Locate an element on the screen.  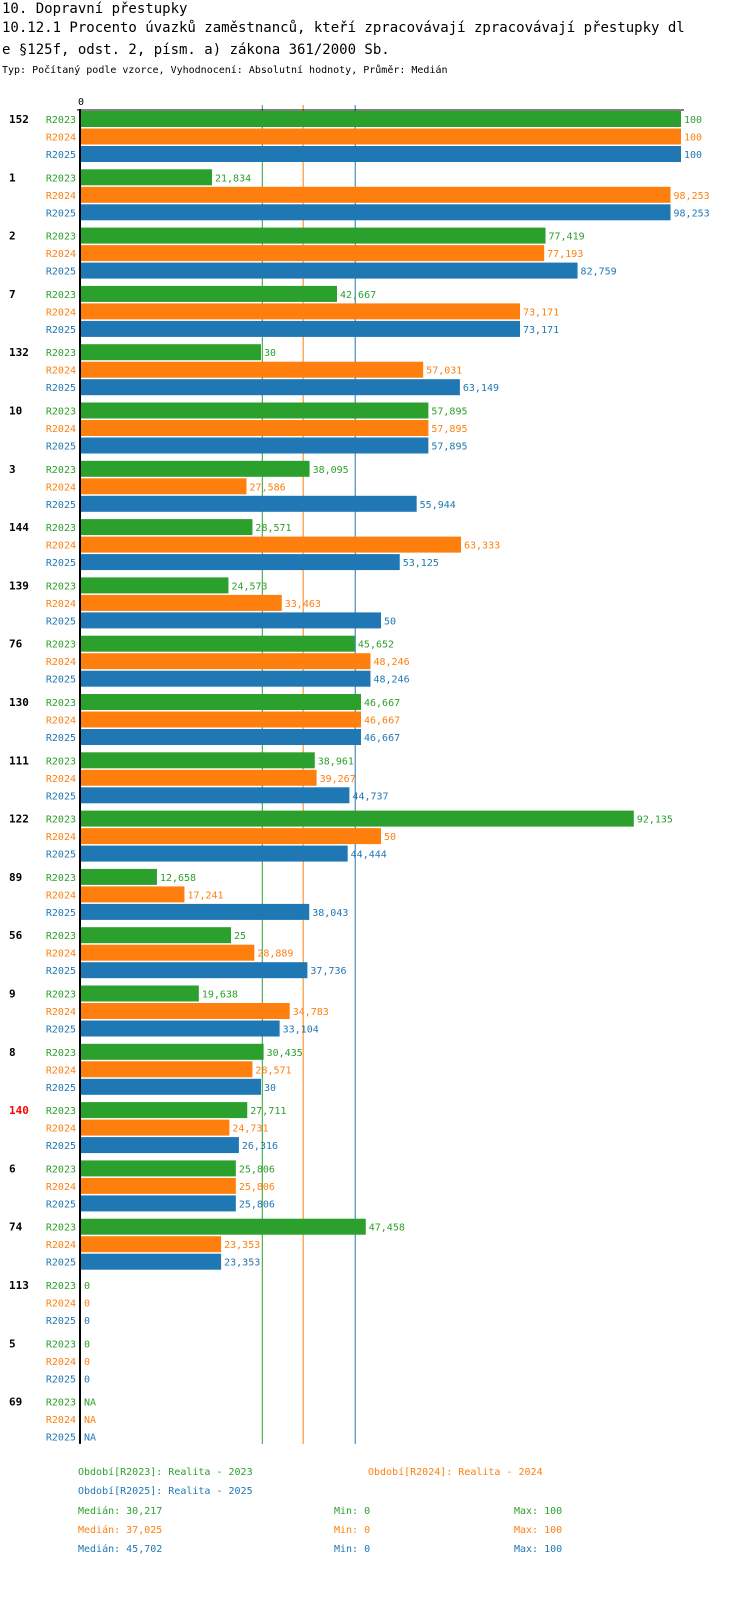
value-label: 24,573 is located at coordinates (249, 586).